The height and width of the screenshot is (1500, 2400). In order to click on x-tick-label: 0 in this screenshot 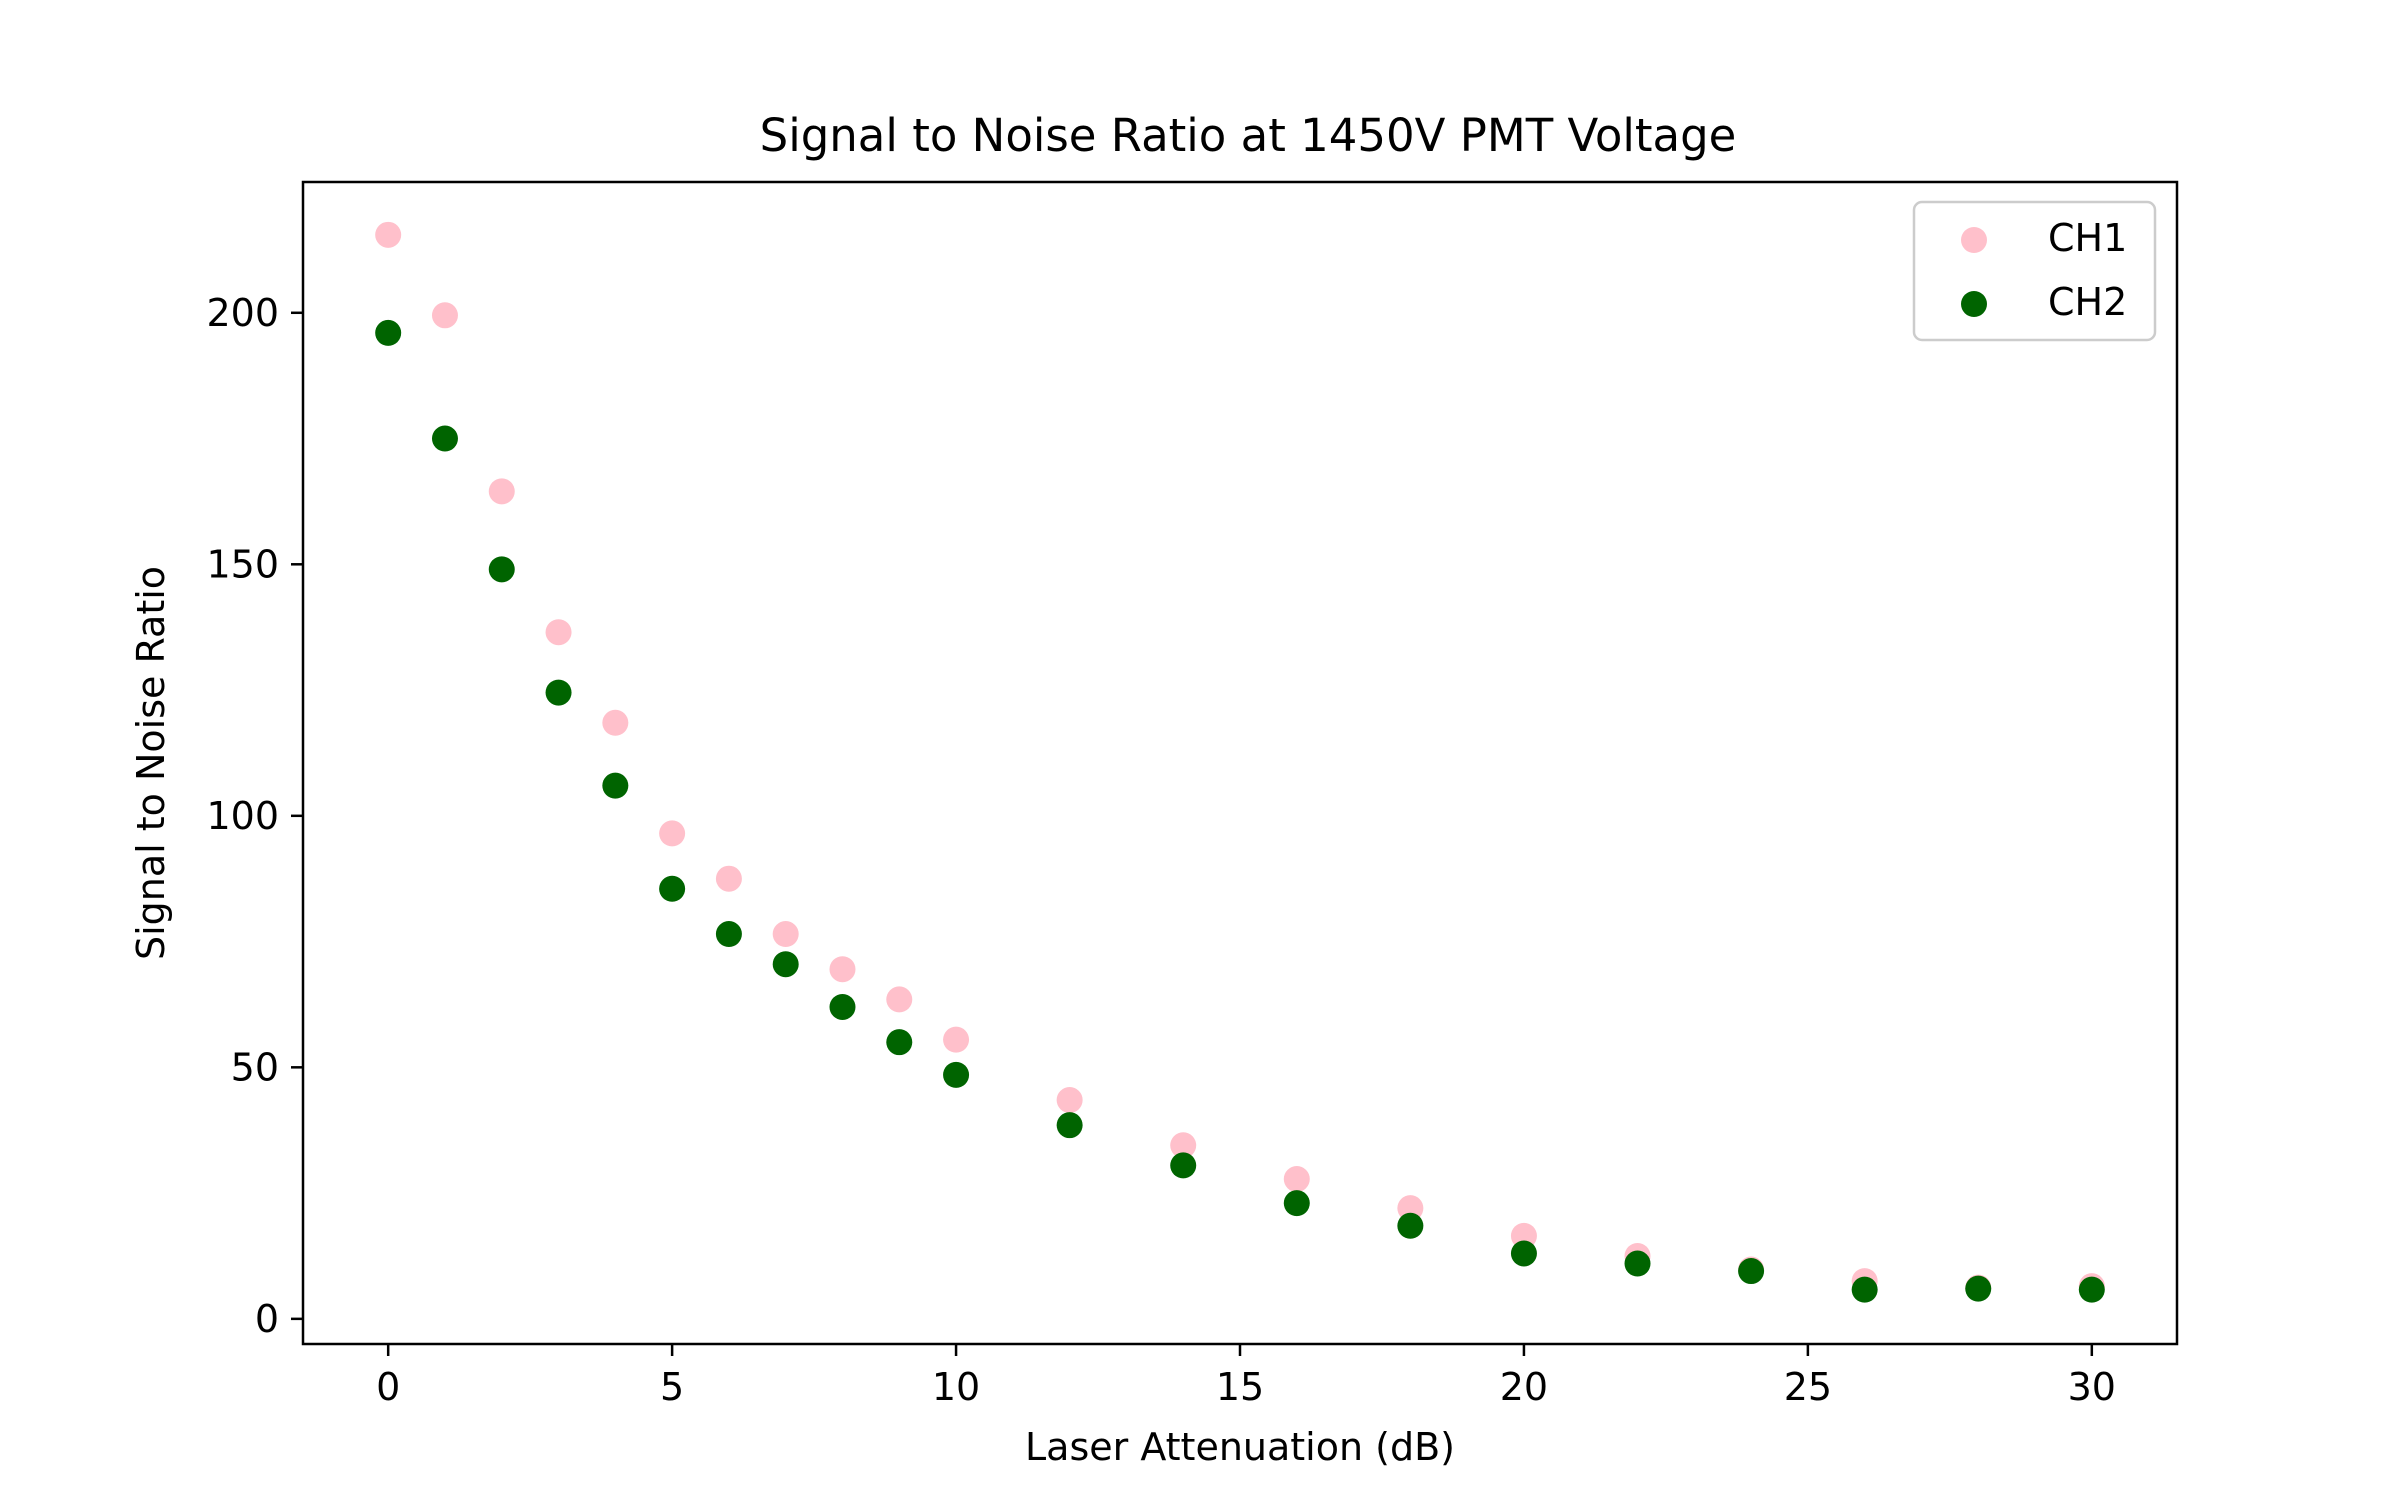, I will do `click(388, 1387)`.